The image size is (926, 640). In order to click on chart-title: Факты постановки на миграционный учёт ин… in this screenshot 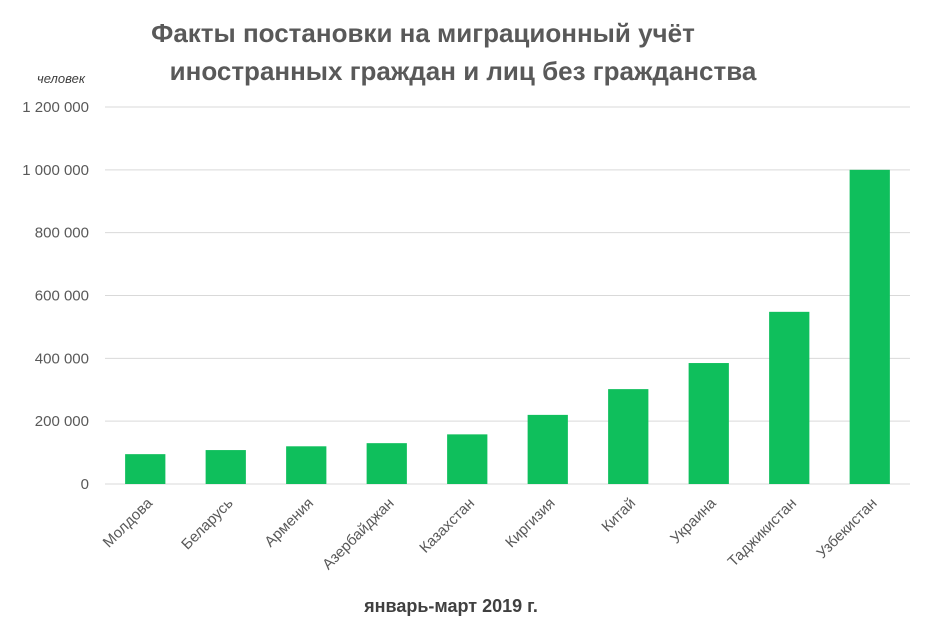, I will do `click(463, 52)`.